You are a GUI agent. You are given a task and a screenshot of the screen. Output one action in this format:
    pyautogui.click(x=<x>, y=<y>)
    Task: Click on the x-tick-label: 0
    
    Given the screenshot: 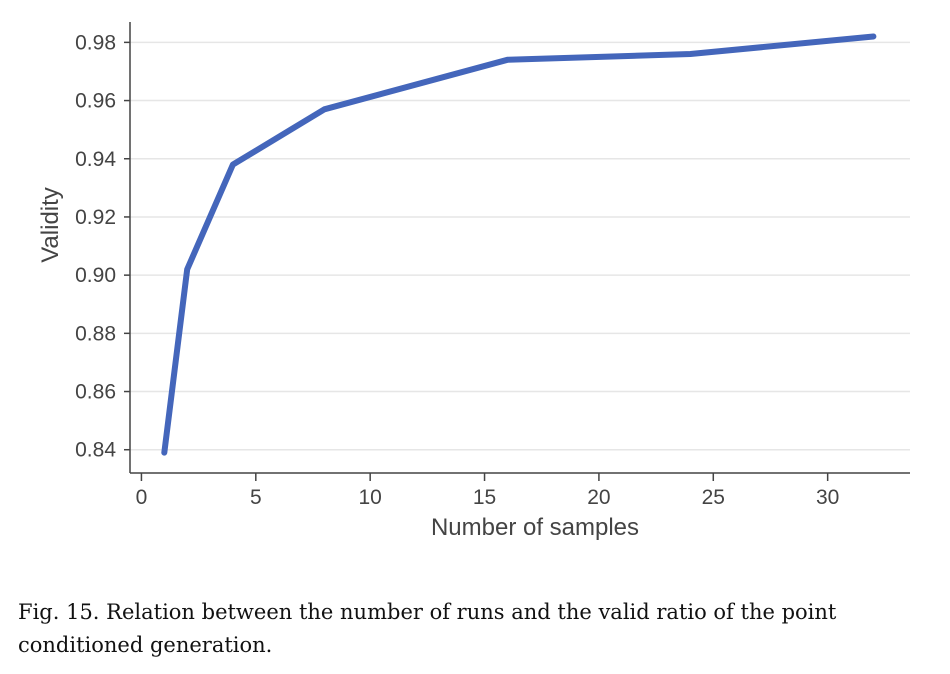 What is the action you would take?
    pyautogui.click(x=142, y=497)
    